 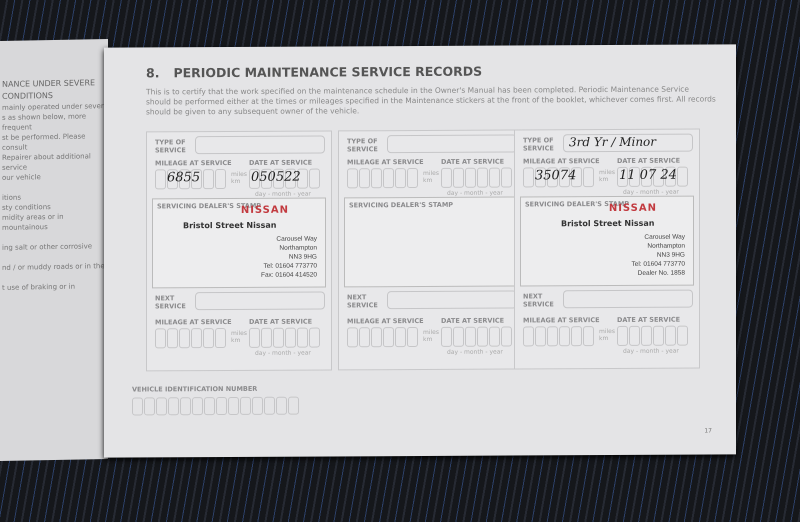 What do you see at coordinates (328, 72) in the screenshot?
I see `title-text: PERIODIC MAINTENANCE SERVICE RECORDS` at bounding box center [328, 72].